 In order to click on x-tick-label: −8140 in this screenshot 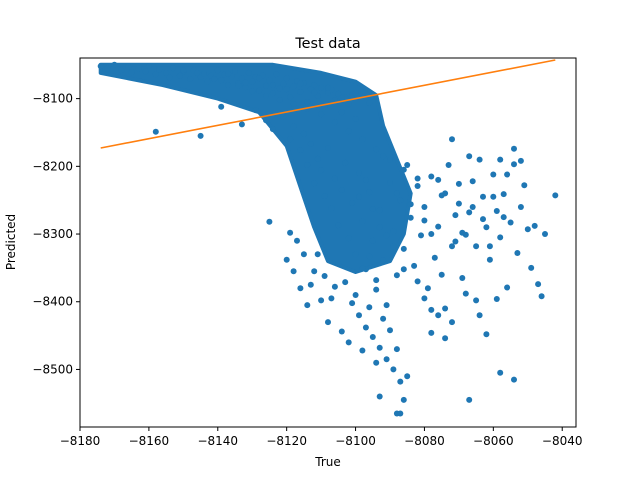, I will do `click(217, 441)`.